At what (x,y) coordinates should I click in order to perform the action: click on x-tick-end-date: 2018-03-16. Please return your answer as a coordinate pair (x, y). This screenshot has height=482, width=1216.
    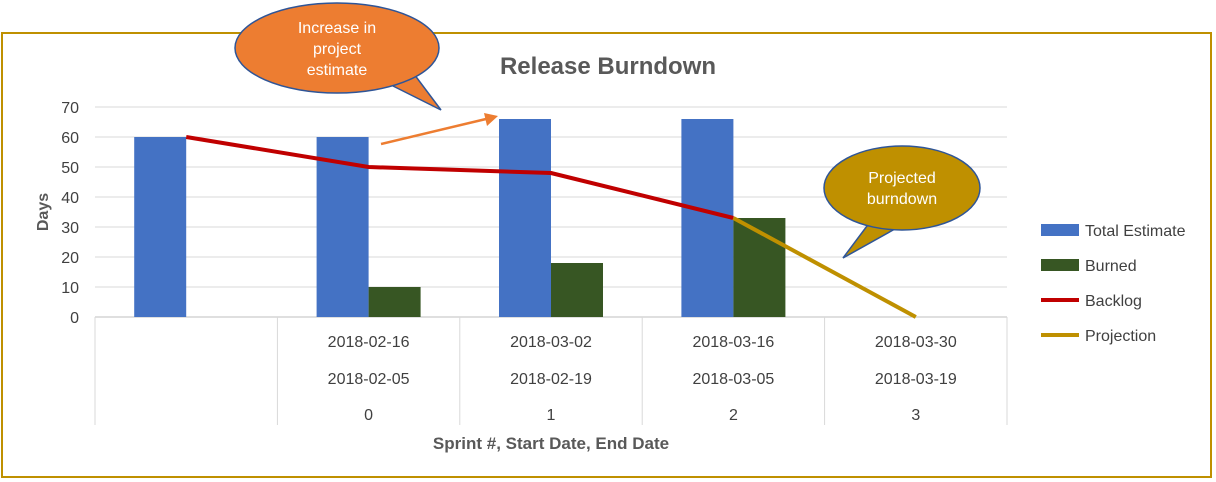
    Looking at the image, I should click on (733, 342).